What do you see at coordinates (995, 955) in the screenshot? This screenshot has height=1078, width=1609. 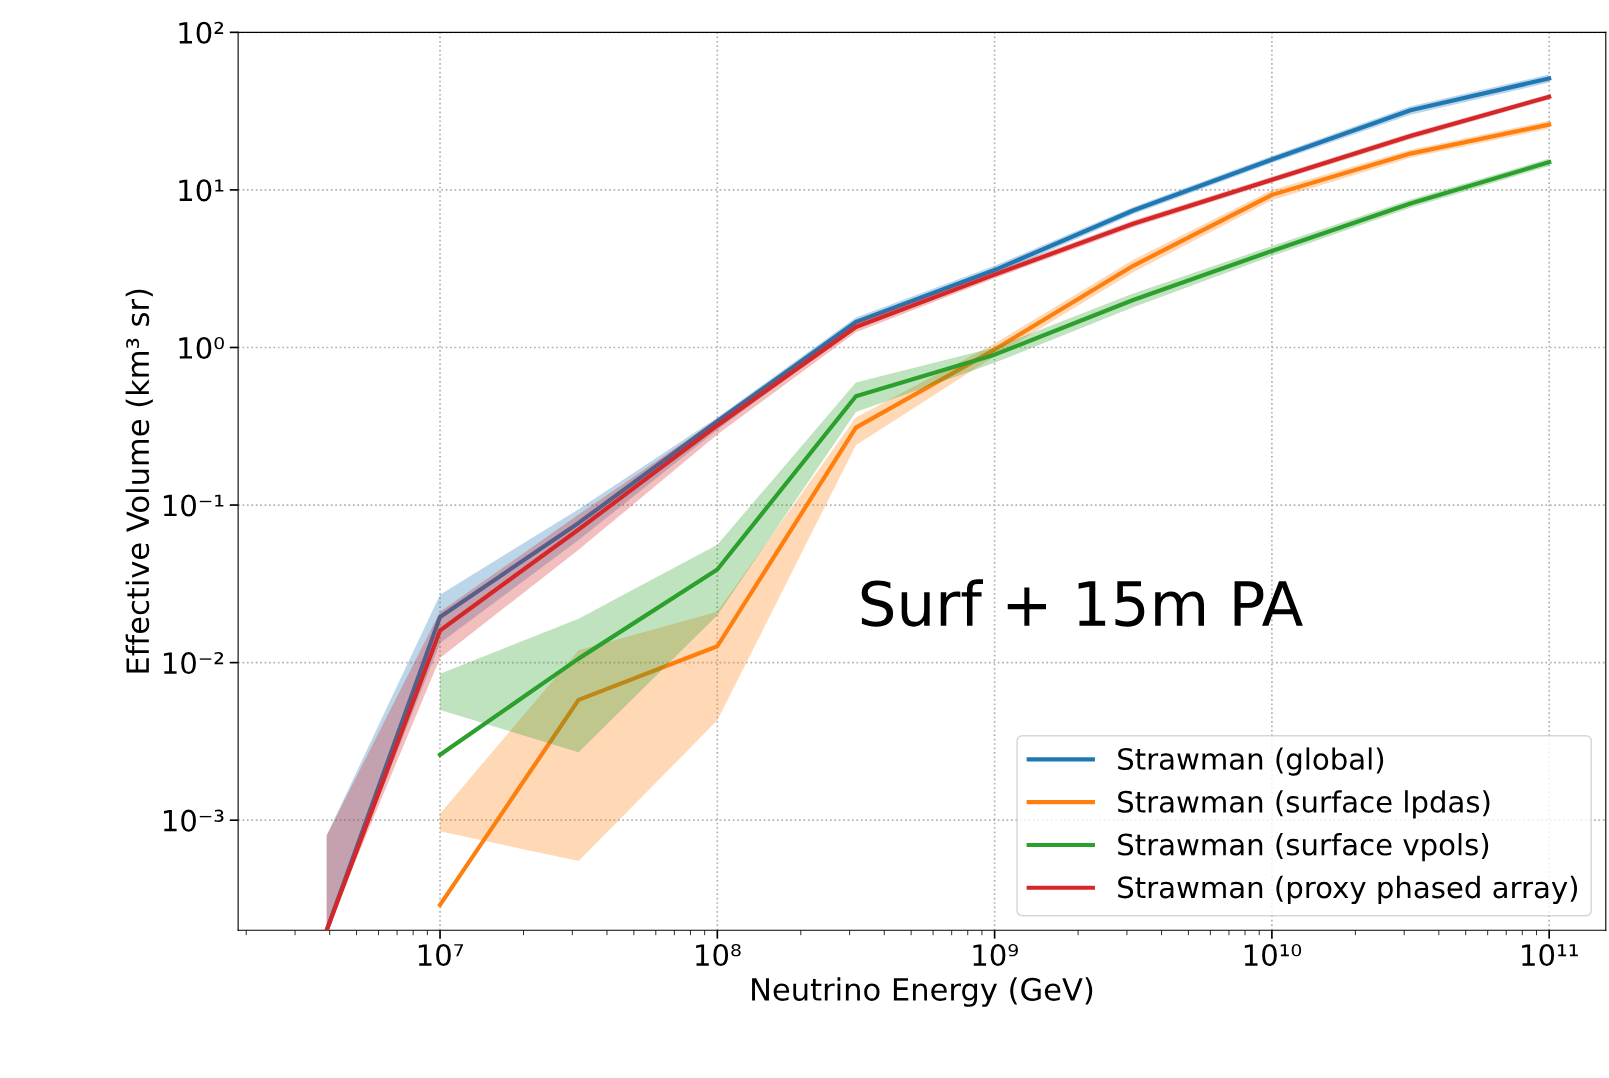 I see `x-tick-label: 10⁹` at bounding box center [995, 955].